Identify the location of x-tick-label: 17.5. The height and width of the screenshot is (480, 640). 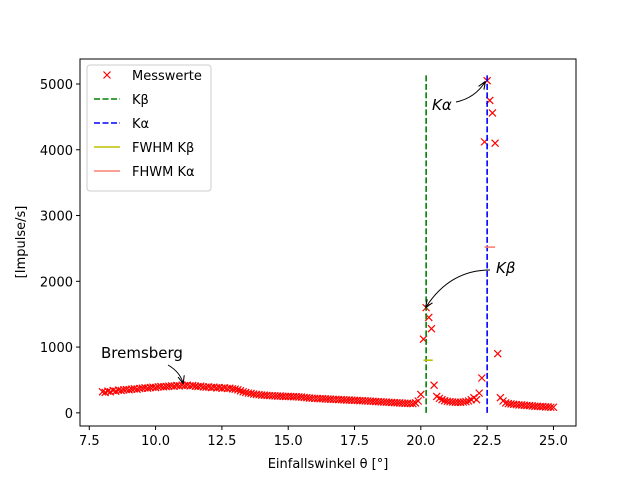
(354, 441).